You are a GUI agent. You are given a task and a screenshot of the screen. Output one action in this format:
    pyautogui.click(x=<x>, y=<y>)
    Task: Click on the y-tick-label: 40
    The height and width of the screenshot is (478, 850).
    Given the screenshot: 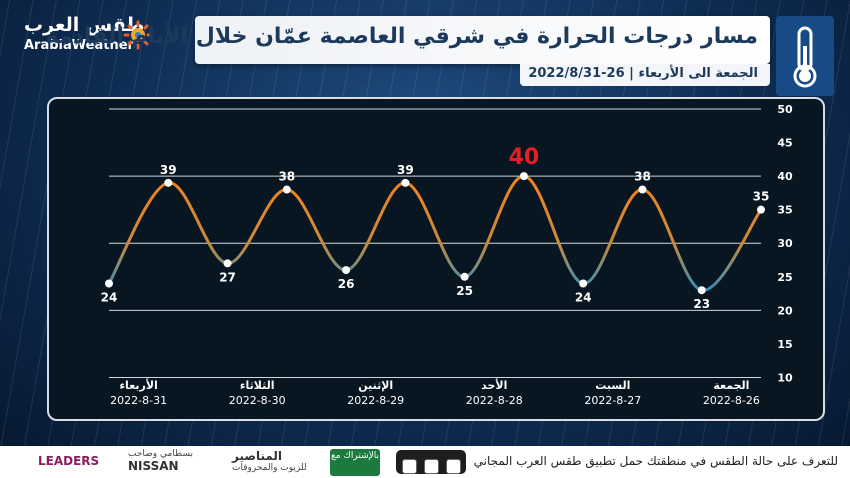 What is the action you would take?
    pyautogui.click(x=785, y=176)
    